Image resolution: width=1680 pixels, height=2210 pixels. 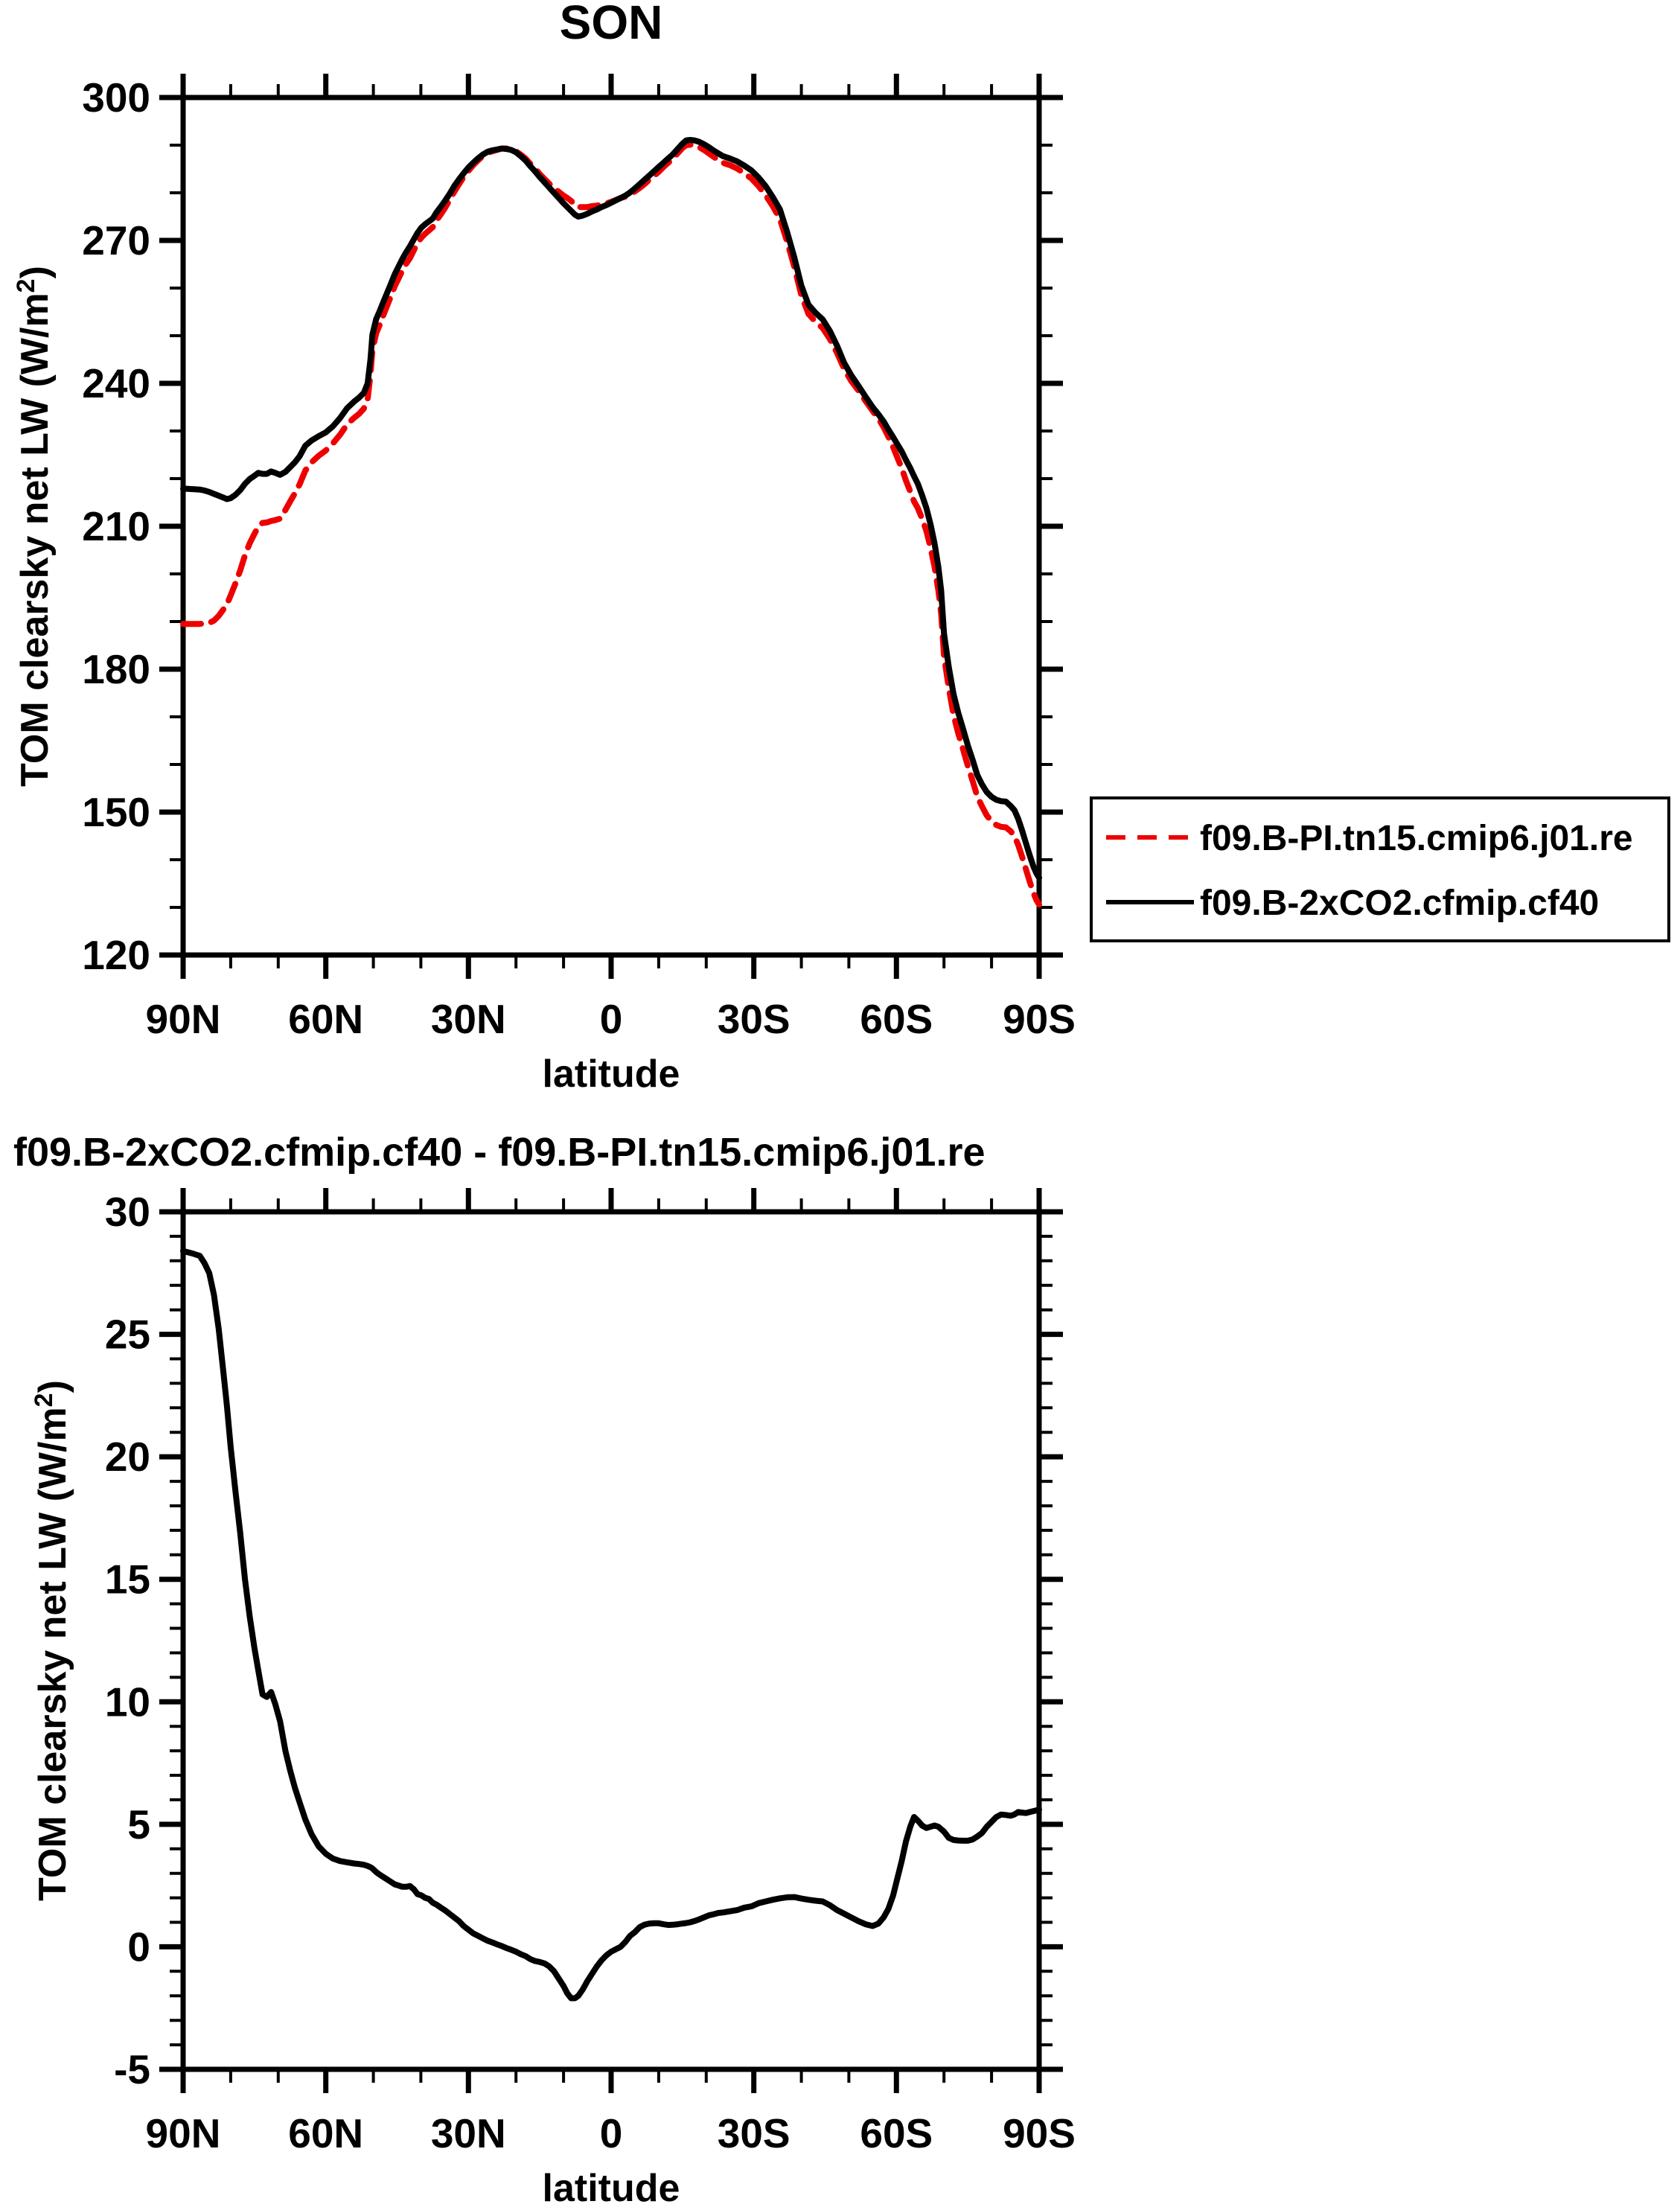 What do you see at coordinates (116, 526) in the screenshot?
I see `y-tick-label: 210` at bounding box center [116, 526].